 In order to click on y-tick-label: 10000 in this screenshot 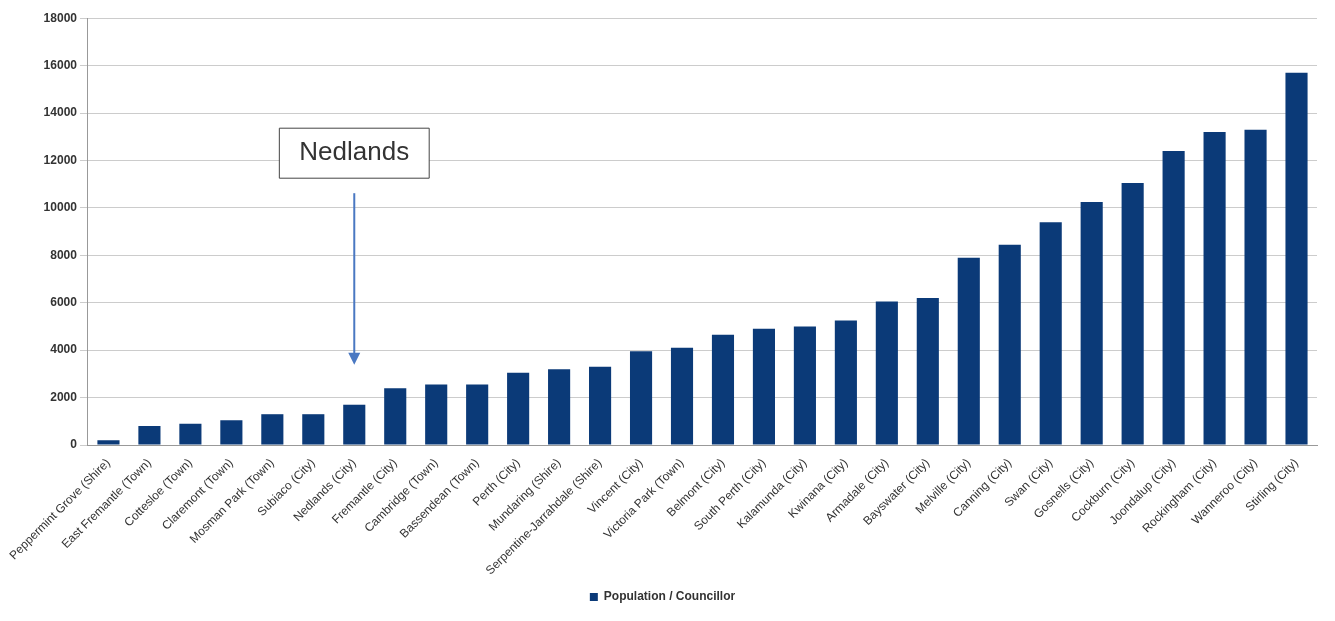, I will do `click(60, 207)`.